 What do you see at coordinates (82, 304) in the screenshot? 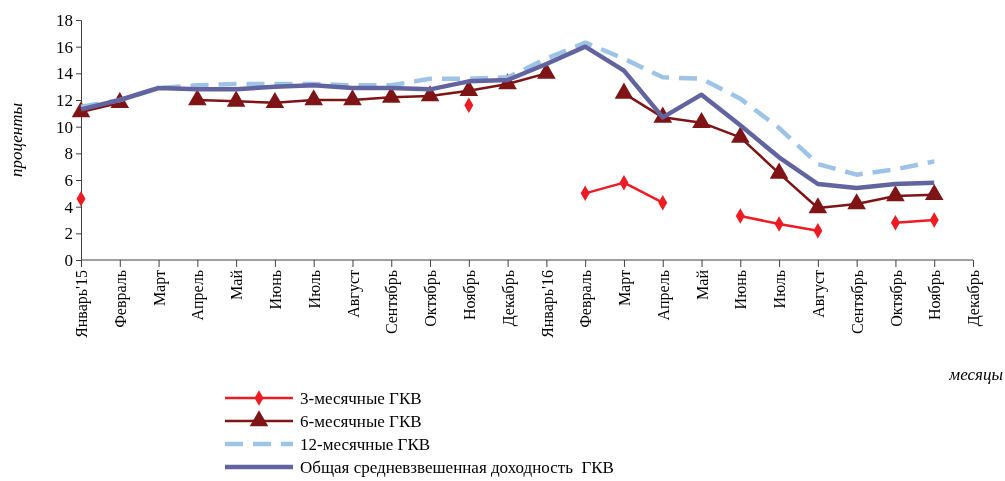
I see `x-tick-label: Январь'15` at bounding box center [82, 304].